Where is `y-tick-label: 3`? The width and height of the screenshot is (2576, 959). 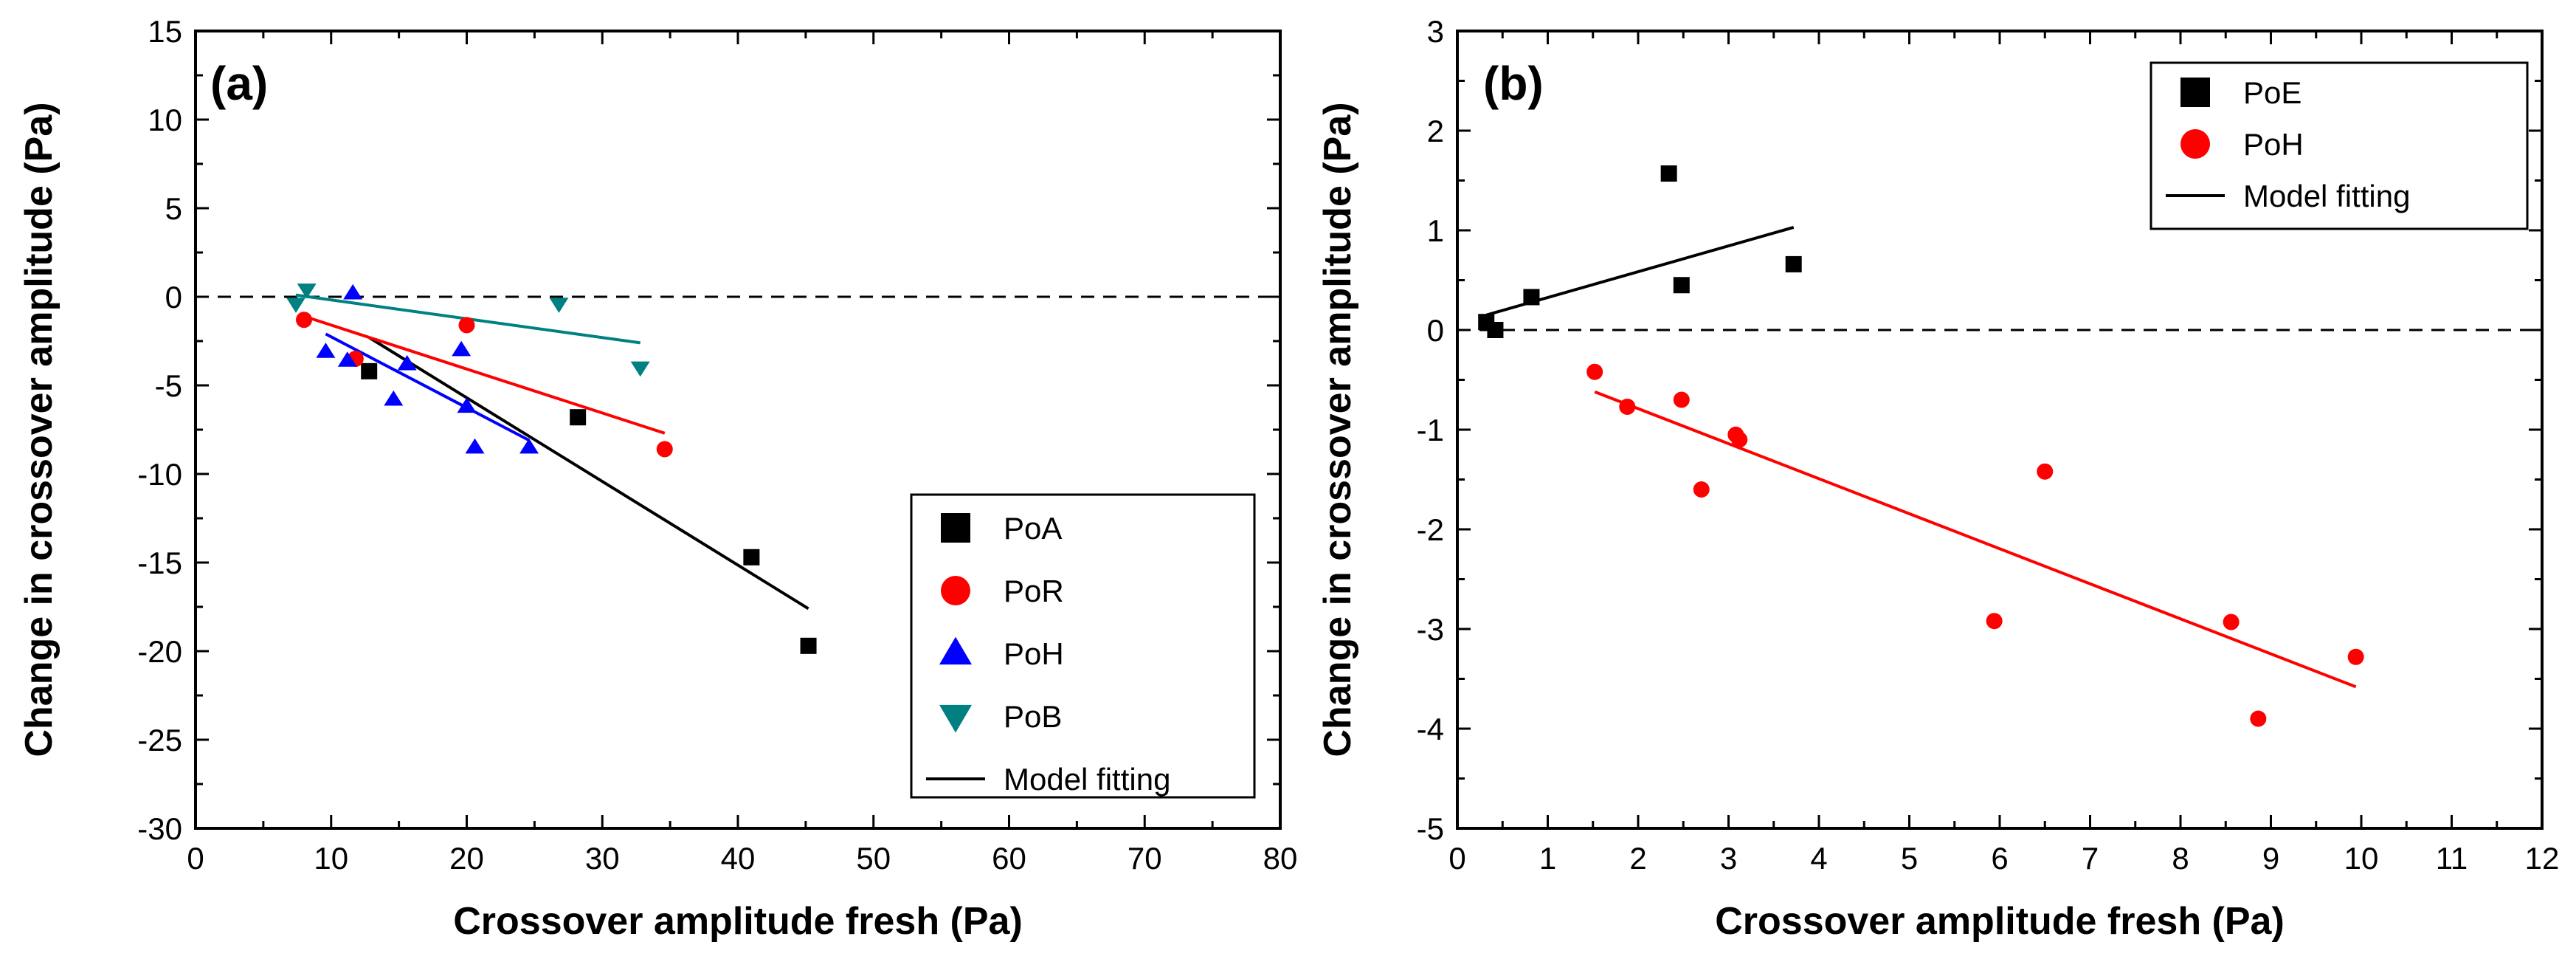
y-tick-label: 3 is located at coordinates (1435, 31).